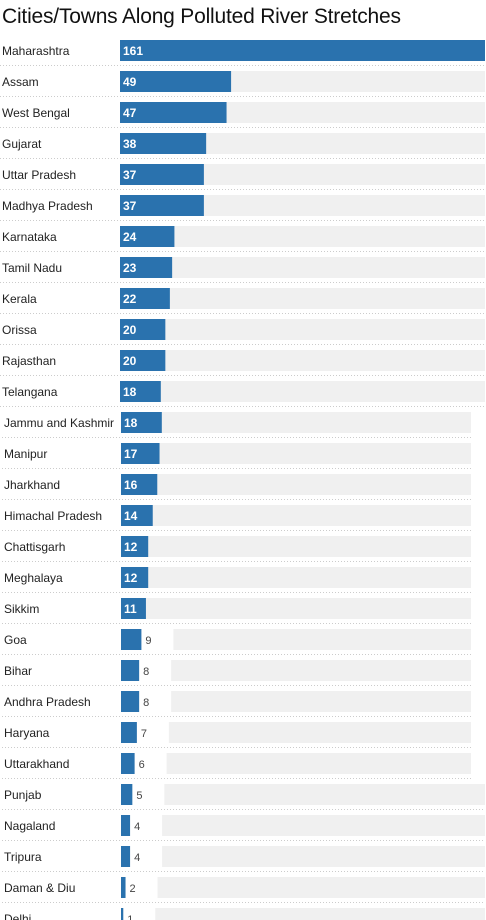  What do you see at coordinates (29, 361) in the screenshot?
I see `category-label: Rajasthan` at bounding box center [29, 361].